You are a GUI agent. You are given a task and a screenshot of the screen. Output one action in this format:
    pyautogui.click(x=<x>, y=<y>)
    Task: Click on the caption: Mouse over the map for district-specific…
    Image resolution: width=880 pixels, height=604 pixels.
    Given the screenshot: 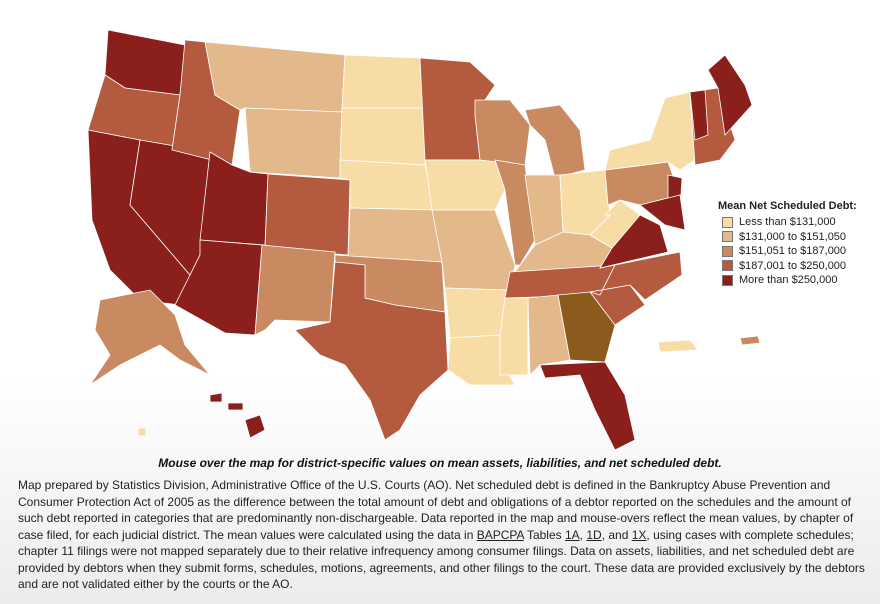 What is the action you would take?
    pyautogui.click(x=440, y=463)
    